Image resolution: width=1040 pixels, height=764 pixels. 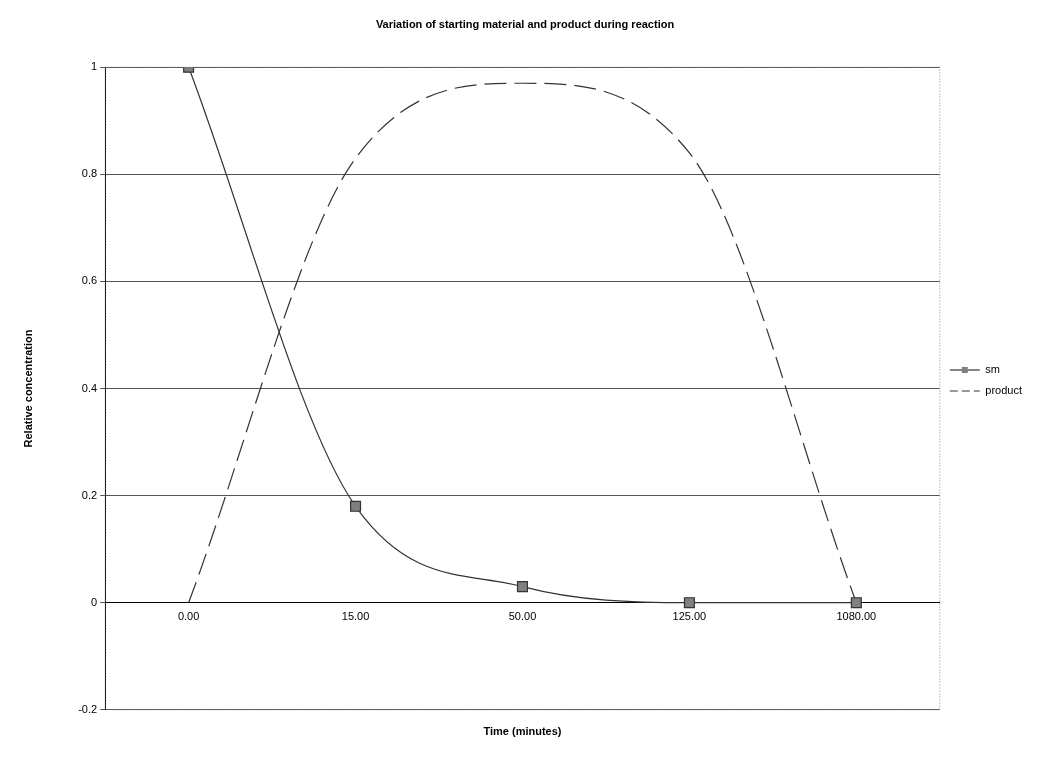 What do you see at coordinates (188, 616) in the screenshot?
I see `x-tick-label: 0.00` at bounding box center [188, 616].